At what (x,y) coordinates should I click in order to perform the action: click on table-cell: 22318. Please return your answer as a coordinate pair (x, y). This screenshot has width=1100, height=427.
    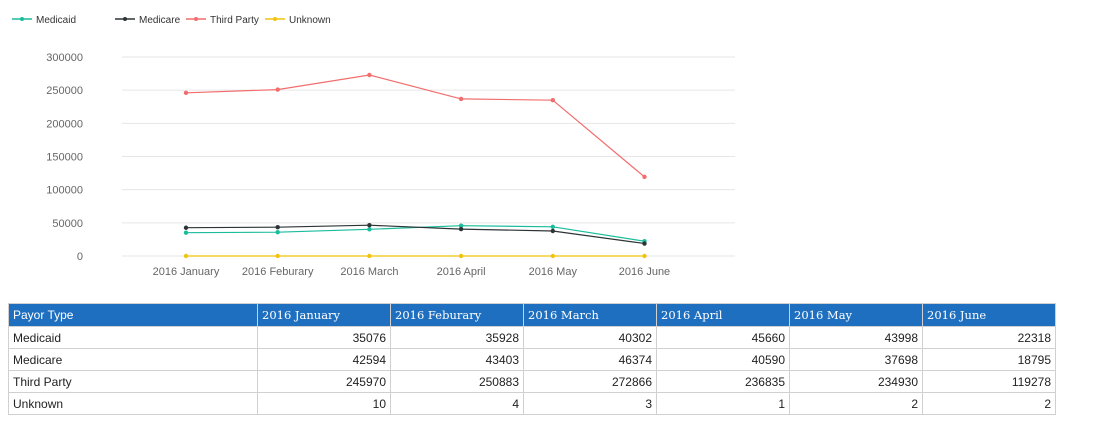
    Looking at the image, I should click on (989, 337).